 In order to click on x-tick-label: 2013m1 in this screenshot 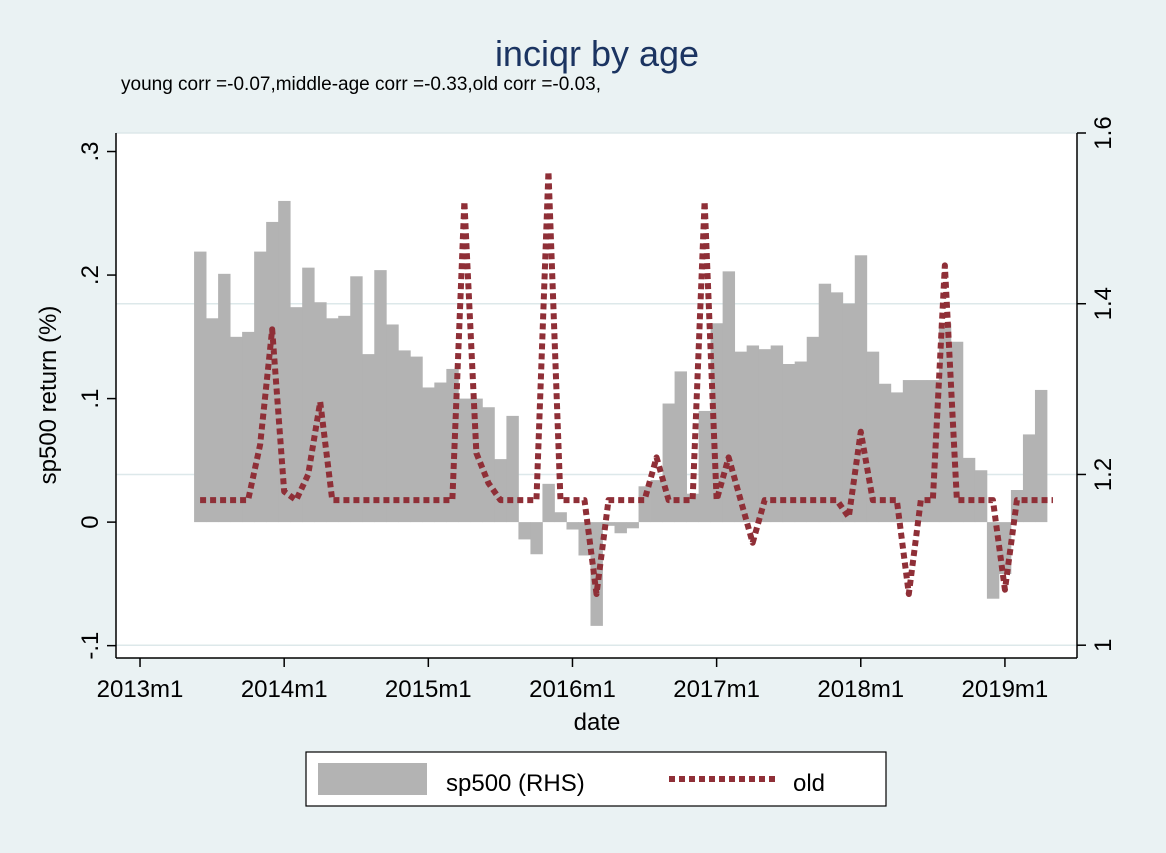, I will do `click(140, 689)`.